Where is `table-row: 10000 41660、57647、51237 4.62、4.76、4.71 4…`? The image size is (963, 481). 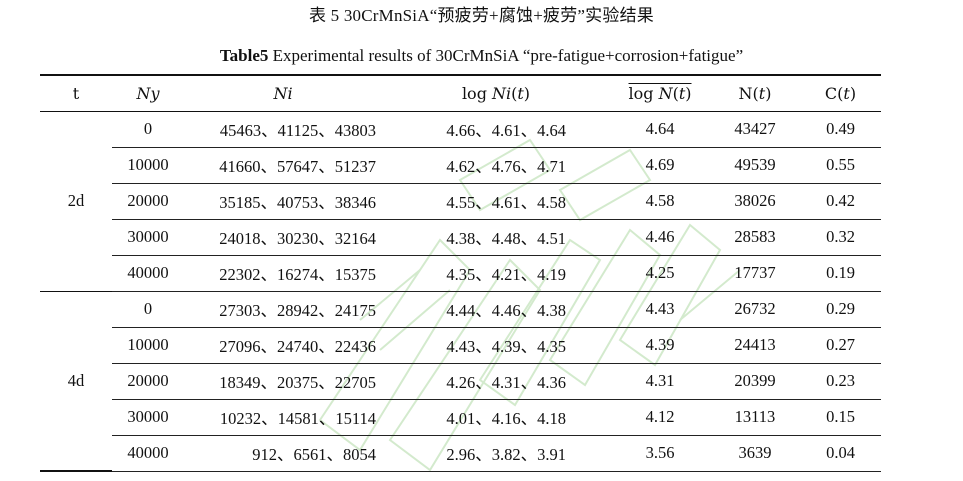 table-row: 10000 41660、57647、51237 4.62、4.76、4.71 4… is located at coordinates (460, 165).